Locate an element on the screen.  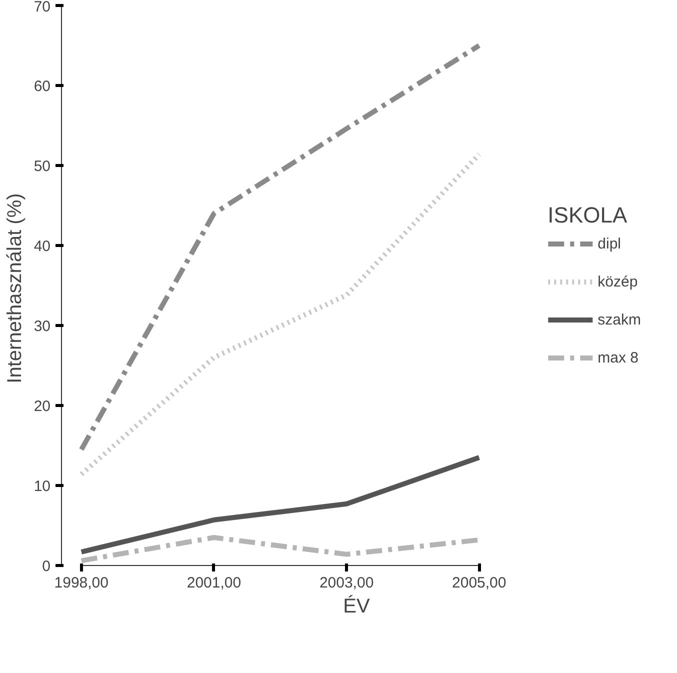
legend-label: max 8 is located at coordinates (618, 357).